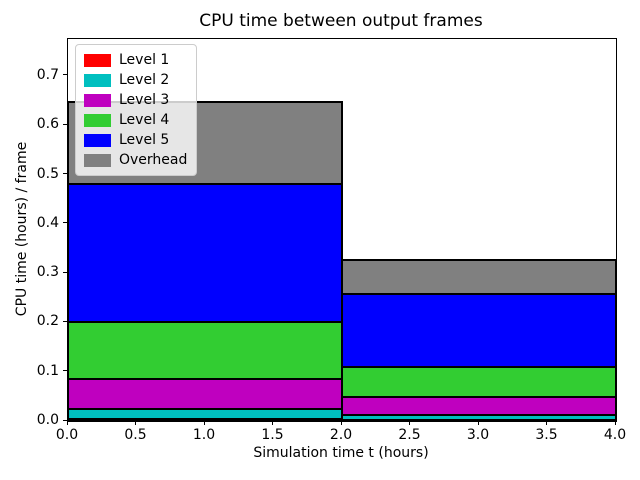  I want to click on legend-label: Level 4, so click(144, 120).